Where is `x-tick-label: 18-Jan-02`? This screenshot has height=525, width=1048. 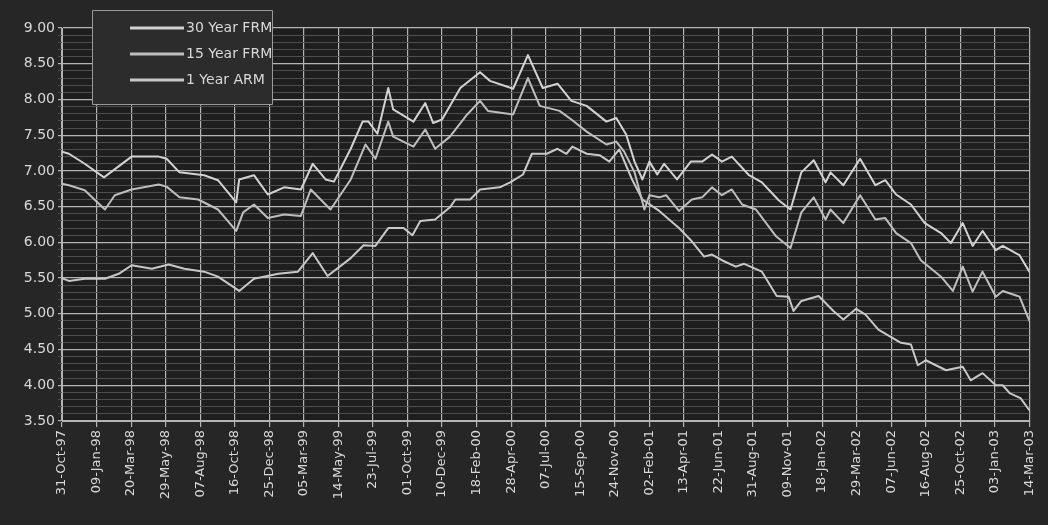
x-tick-label: 18-Jan-02 is located at coordinates (821, 462).